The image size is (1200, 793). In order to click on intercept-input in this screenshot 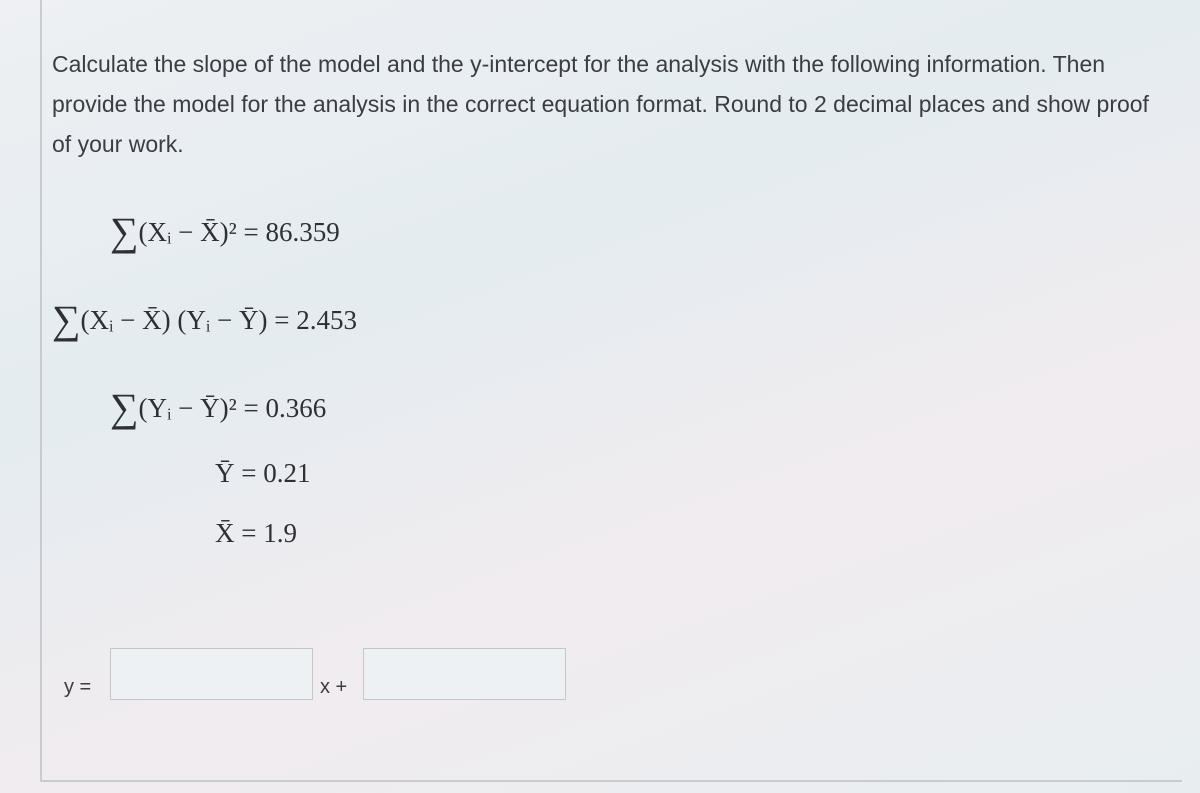, I will do `click(464, 674)`.